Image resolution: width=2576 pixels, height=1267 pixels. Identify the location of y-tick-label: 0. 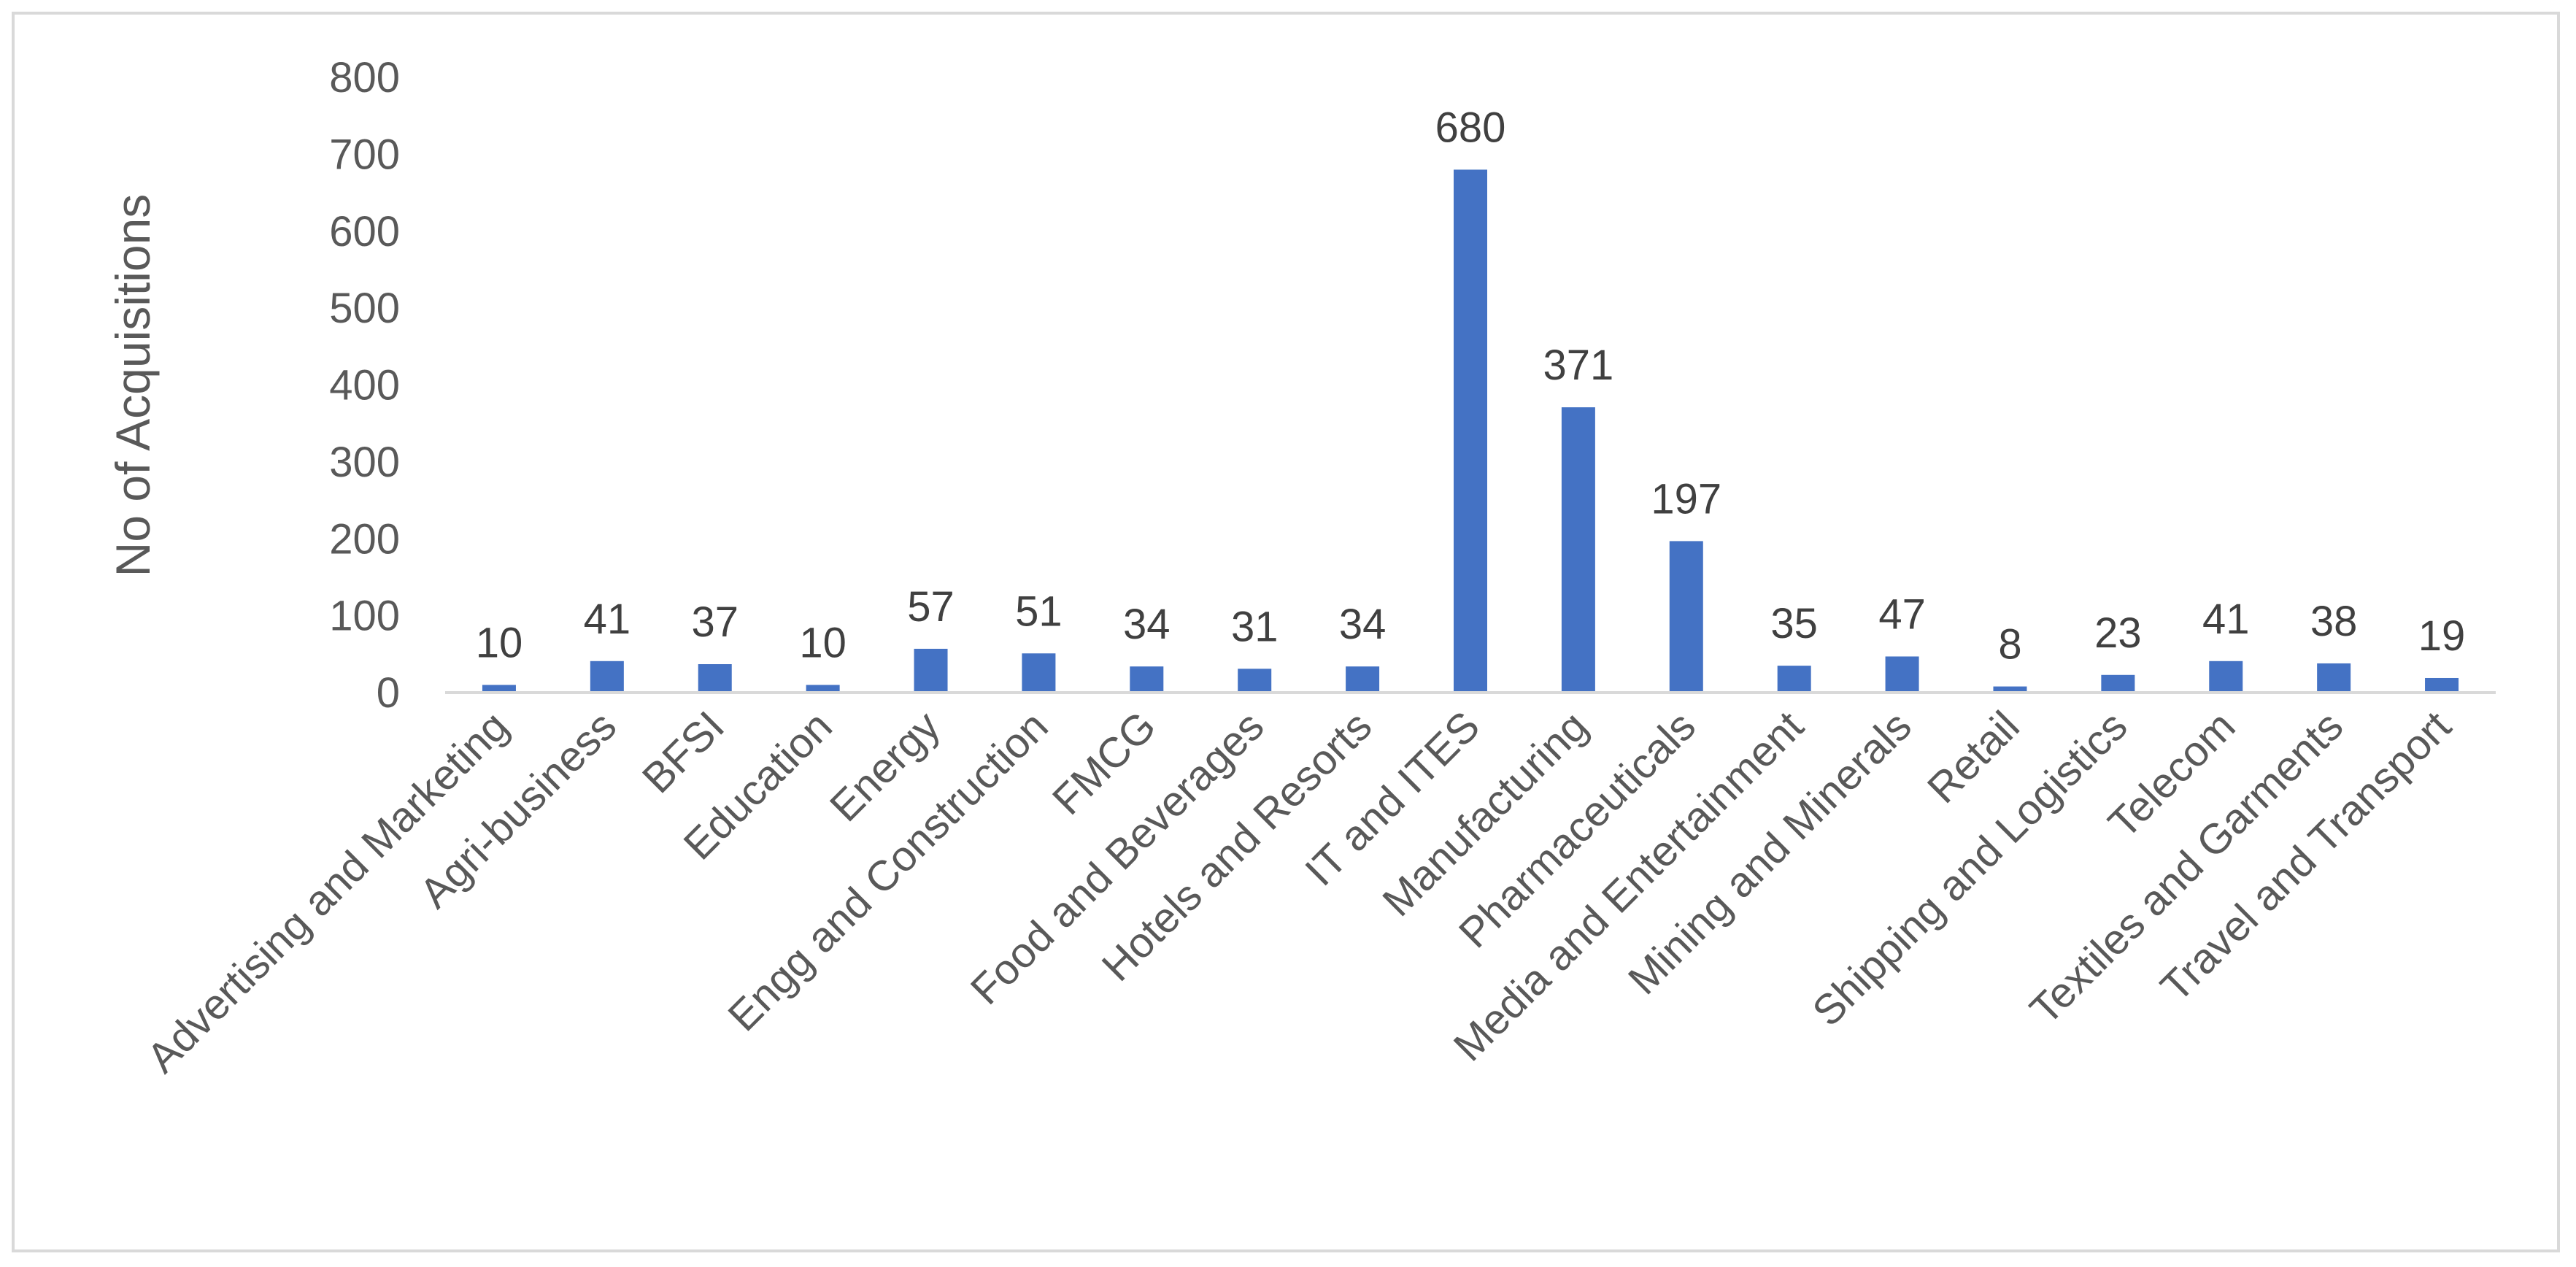
(388, 693).